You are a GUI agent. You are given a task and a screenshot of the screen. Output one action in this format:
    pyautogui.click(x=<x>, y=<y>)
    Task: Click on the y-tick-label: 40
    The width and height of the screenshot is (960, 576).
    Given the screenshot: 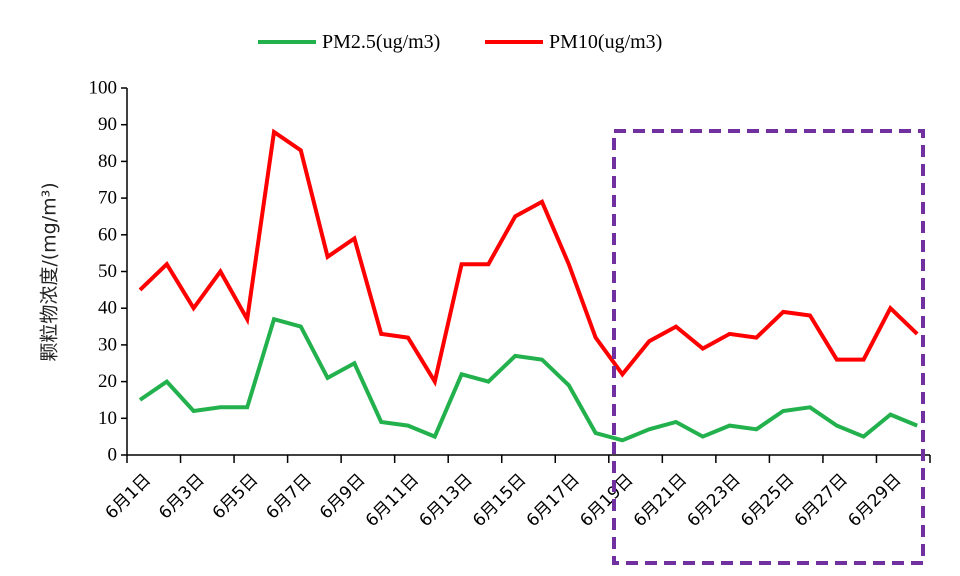 What is the action you would take?
    pyautogui.click(x=107, y=308)
    